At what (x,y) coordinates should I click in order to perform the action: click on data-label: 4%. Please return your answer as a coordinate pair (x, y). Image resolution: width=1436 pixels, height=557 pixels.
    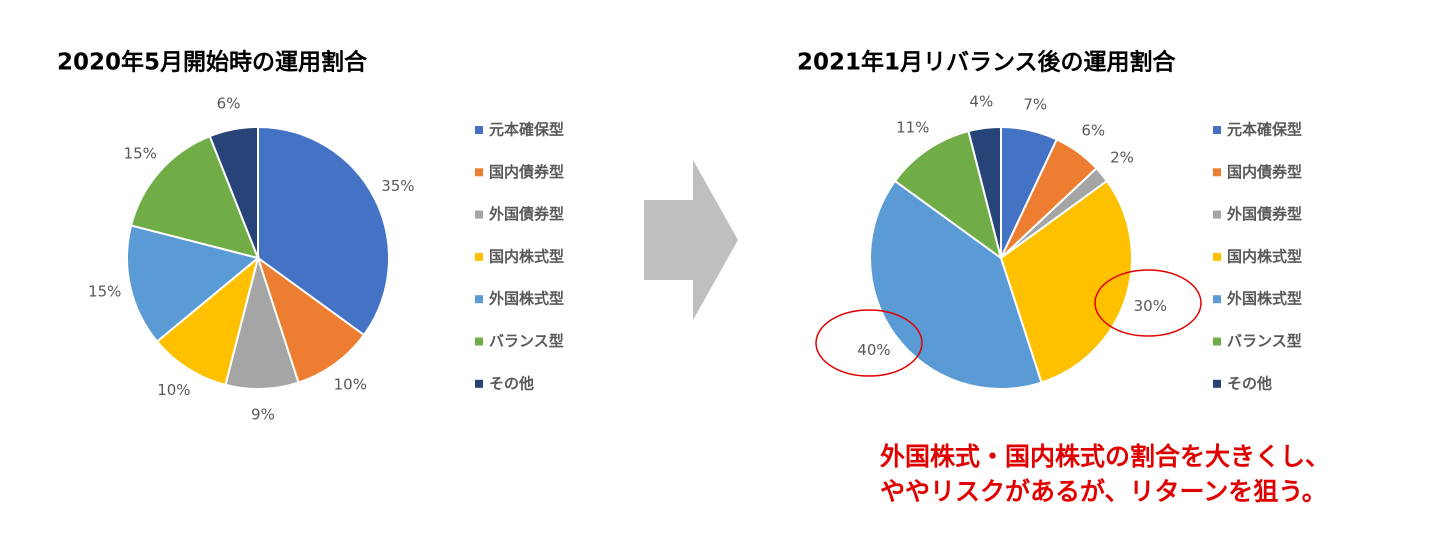
    Looking at the image, I should click on (981, 102).